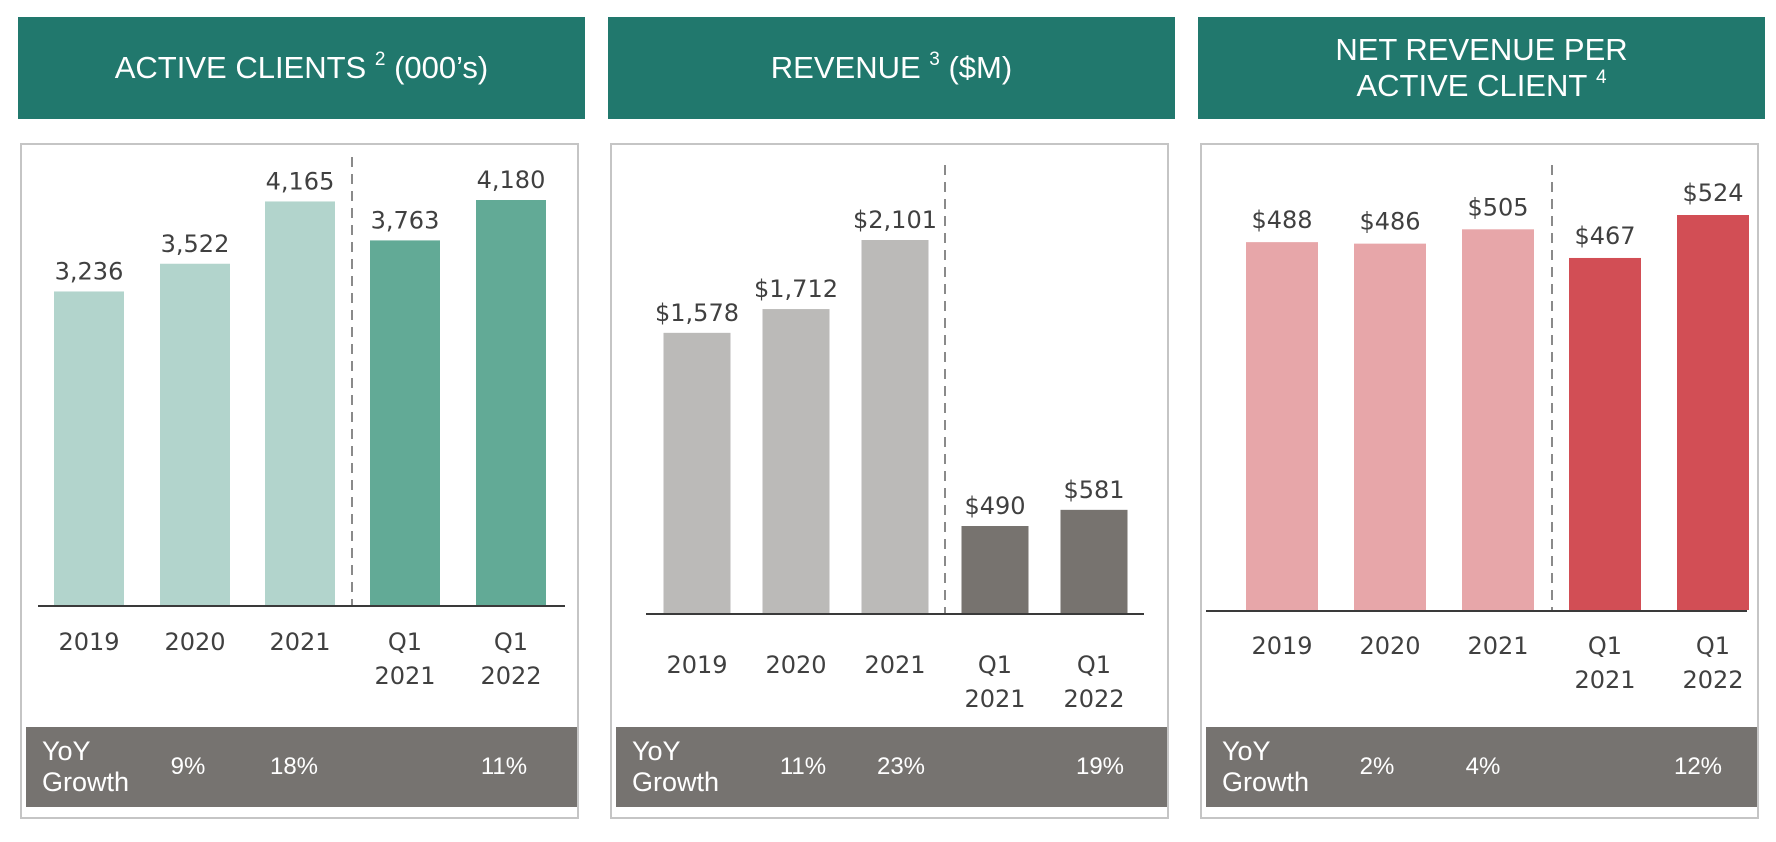 Image resolution: width=1776 pixels, height=842 pixels. What do you see at coordinates (1604, 236) in the screenshot?
I see `data-label: $467` at bounding box center [1604, 236].